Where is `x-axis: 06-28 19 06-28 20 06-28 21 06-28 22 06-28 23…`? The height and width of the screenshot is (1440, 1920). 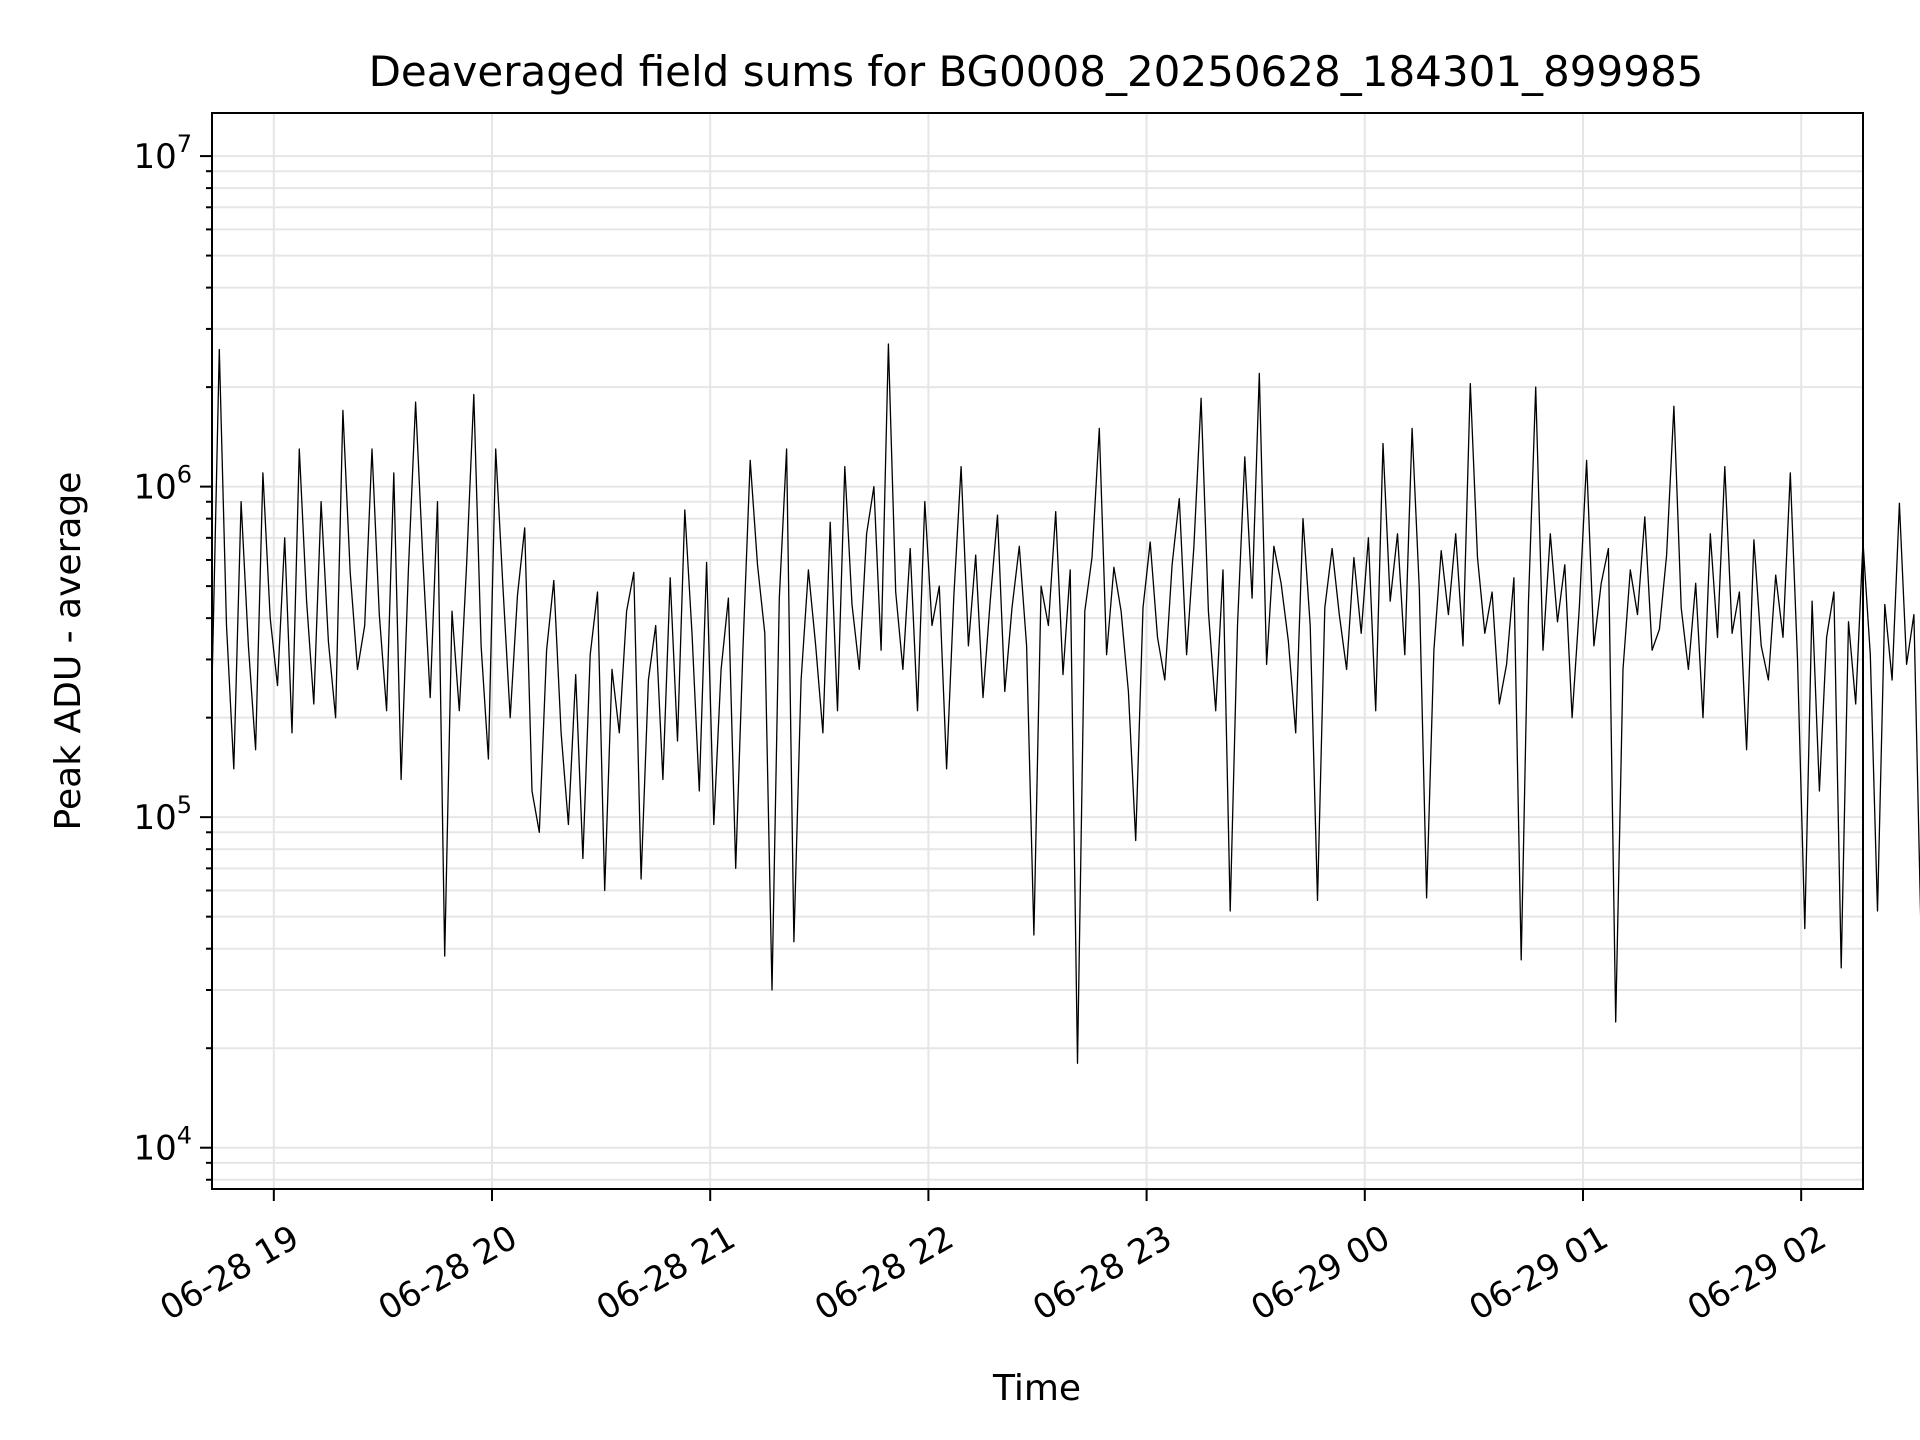 x-axis: 06-28 19 06-28 20 06-28 21 06-28 22 06-28 23… is located at coordinates (993, 1259).